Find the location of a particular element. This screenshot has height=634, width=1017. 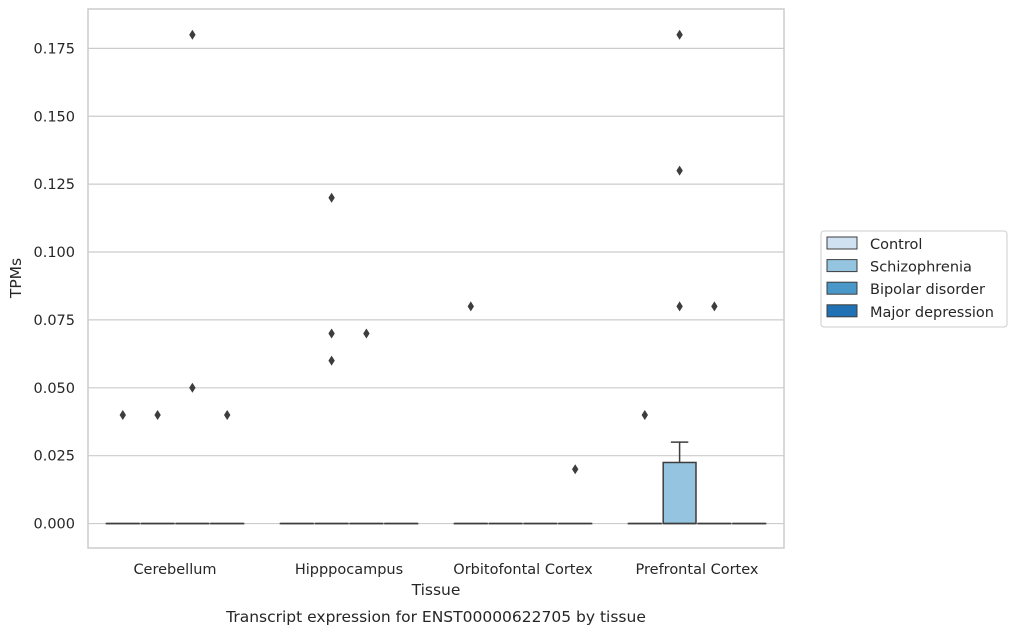

y-tick-labels: 0.000 0.025 0.050 0.075 0.100 0.125 0.150 0.175 is located at coordinates (54, 286).